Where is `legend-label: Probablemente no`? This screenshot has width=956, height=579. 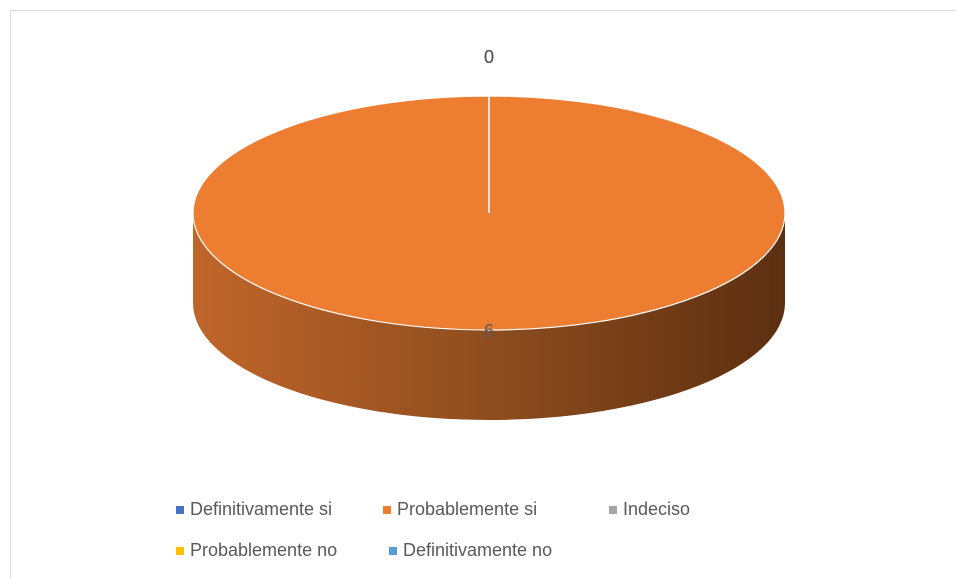 legend-label: Probablemente no is located at coordinates (263, 550).